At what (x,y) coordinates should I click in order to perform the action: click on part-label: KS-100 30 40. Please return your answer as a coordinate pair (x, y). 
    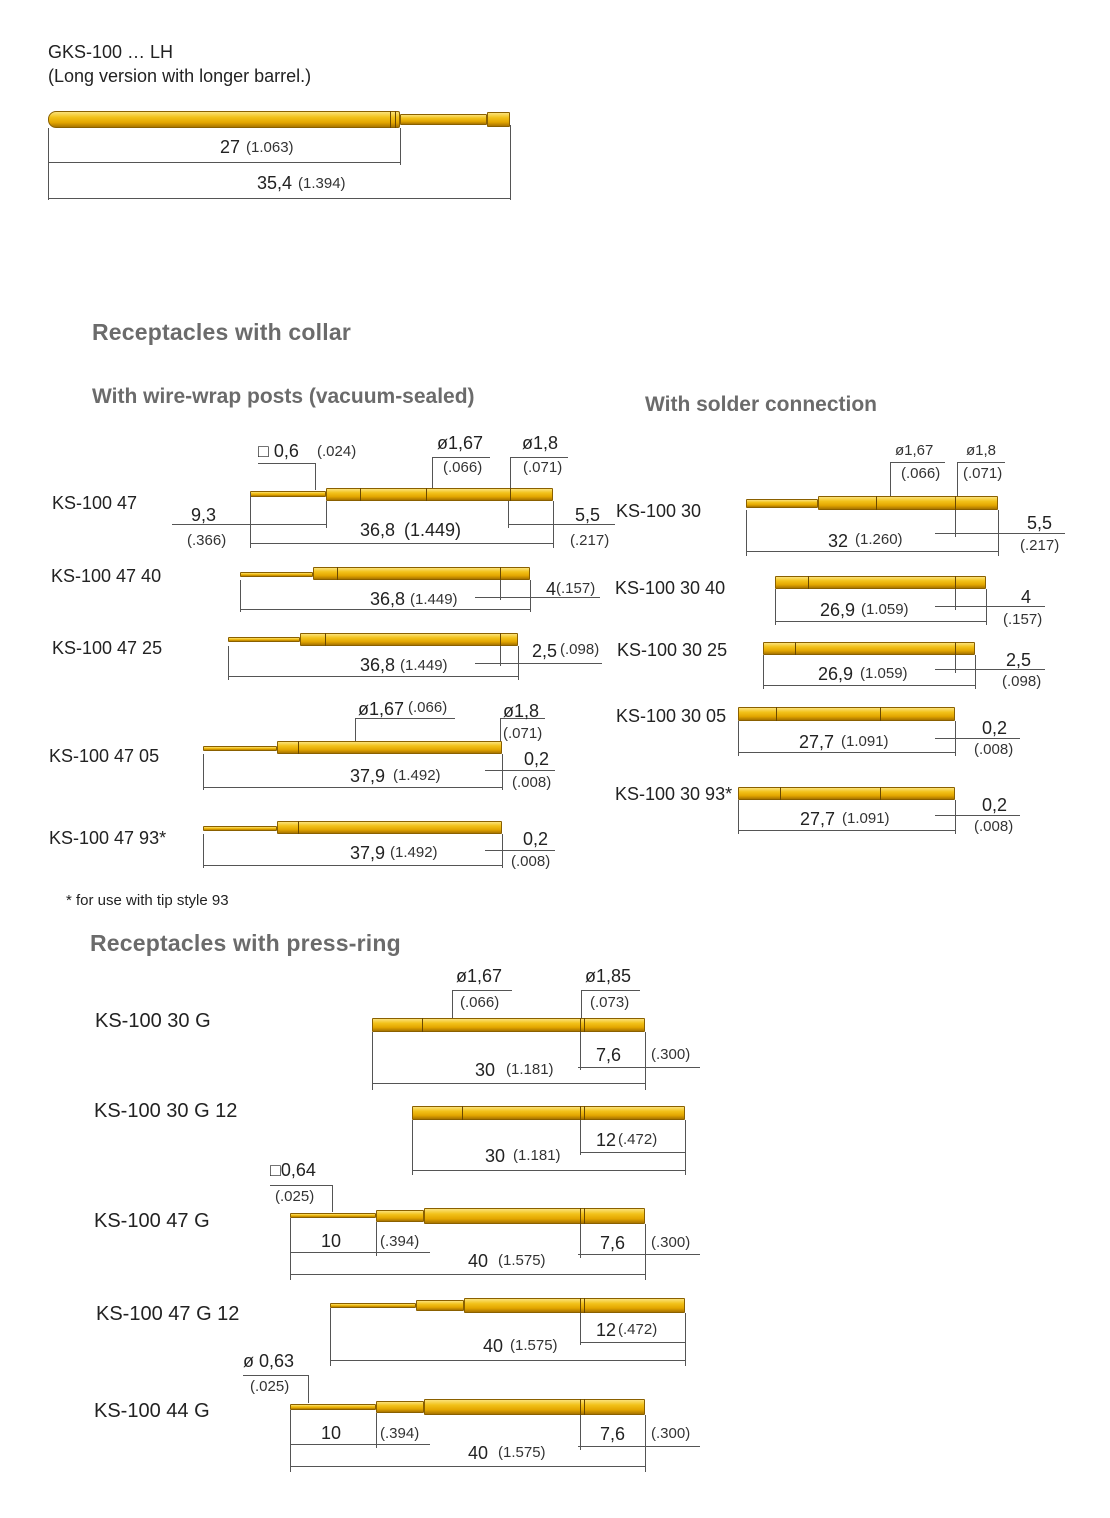
    Looking at the image, I should click on (670, 588).